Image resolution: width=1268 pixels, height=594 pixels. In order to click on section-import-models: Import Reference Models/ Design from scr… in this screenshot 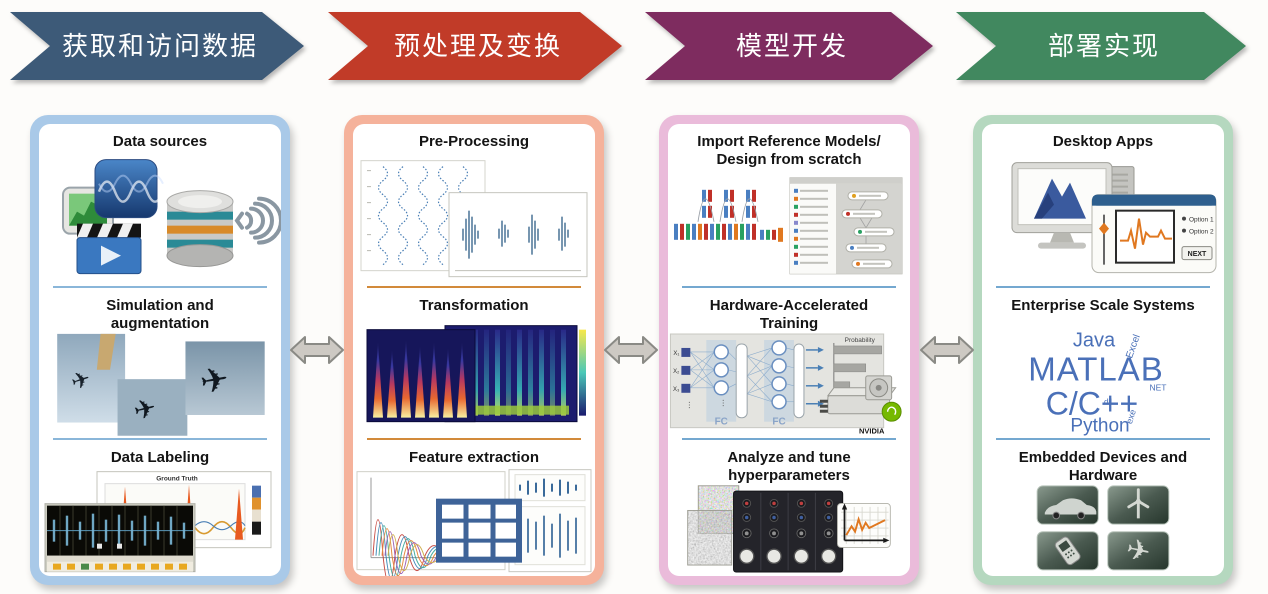, I will do `click(789, 205)`.